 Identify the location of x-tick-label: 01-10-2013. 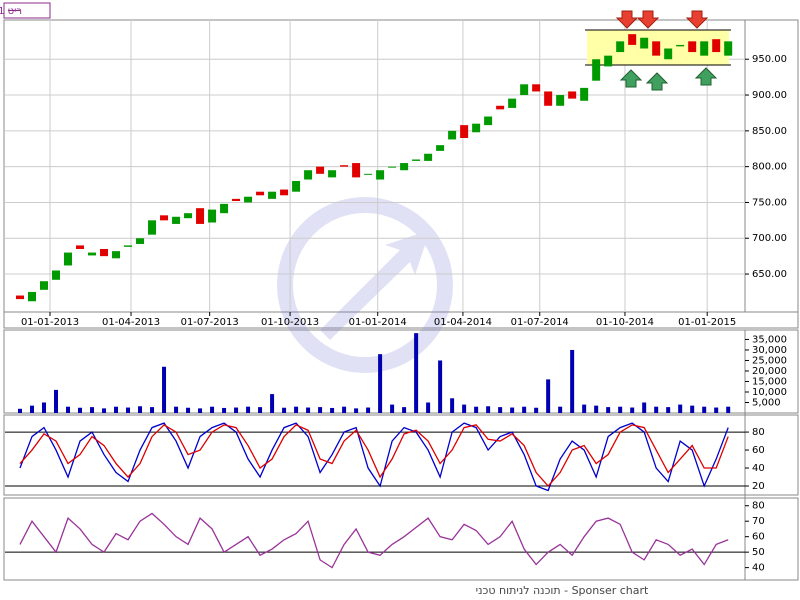
(290, 322).